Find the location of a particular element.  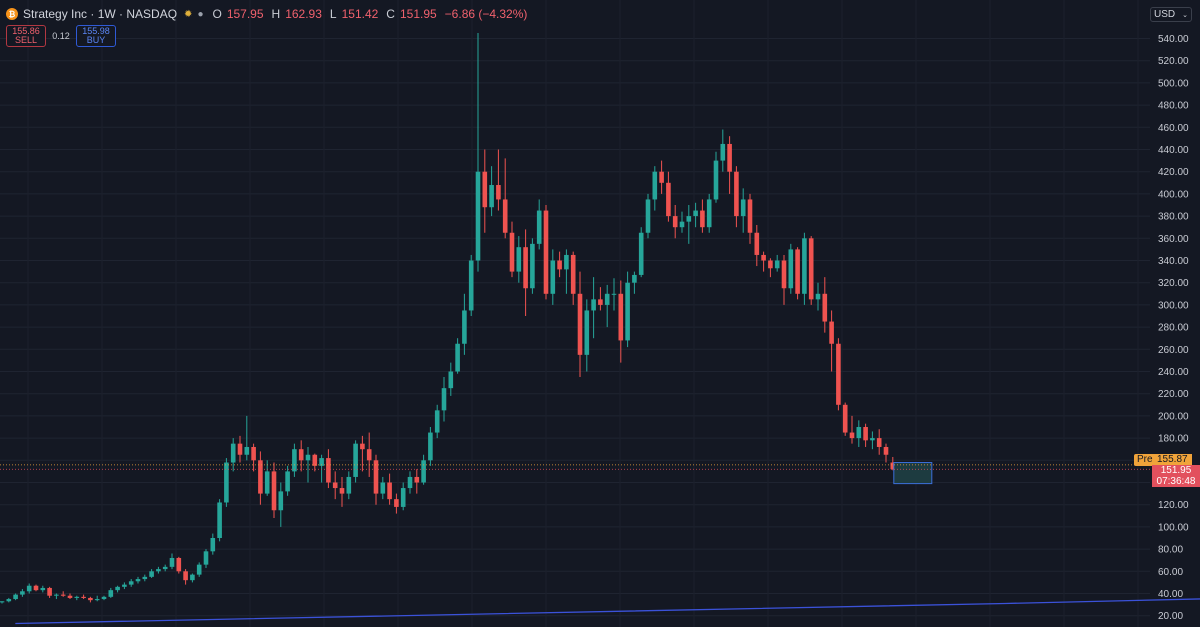

spread-value: 0.12 is located at coordinates (61, 36).